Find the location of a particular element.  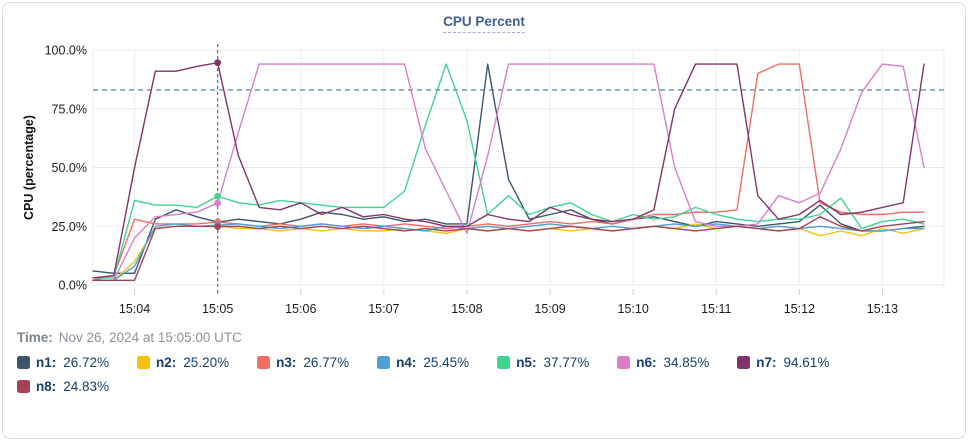

x-tick-label: 15:09 is located at coordinates (549, 309).